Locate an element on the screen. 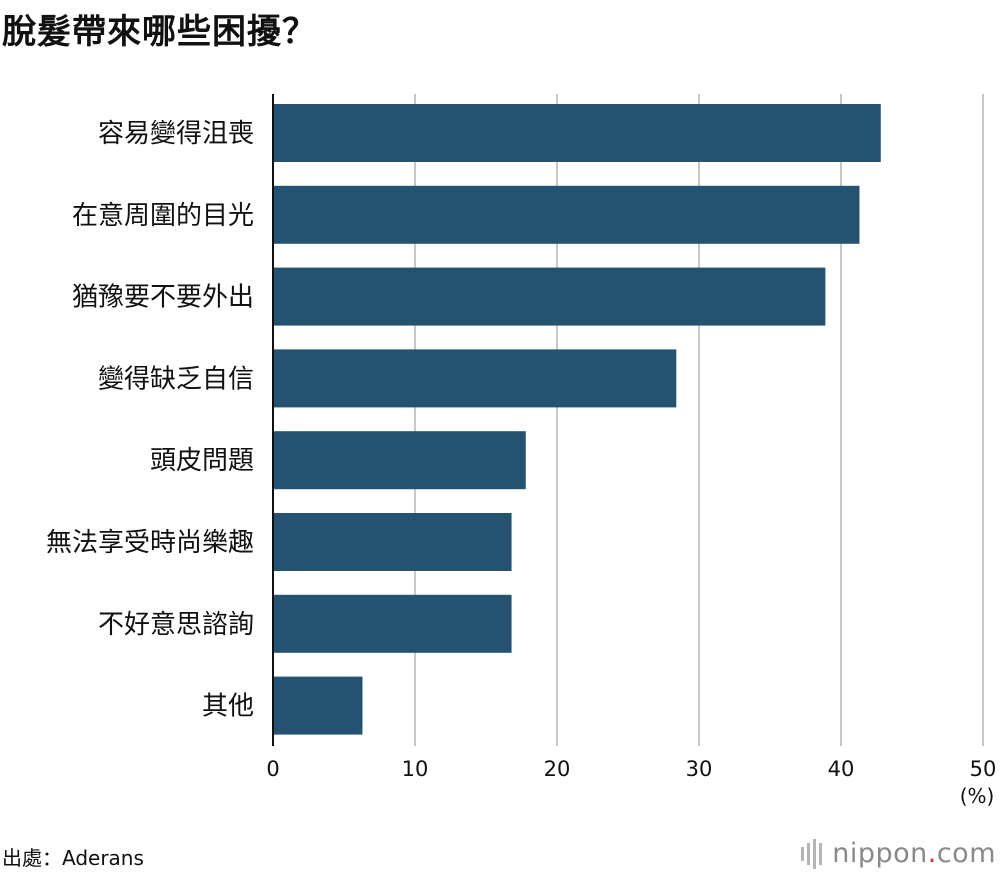  category-label: 在意周圍的目光 is located at coordinates (163, 216).